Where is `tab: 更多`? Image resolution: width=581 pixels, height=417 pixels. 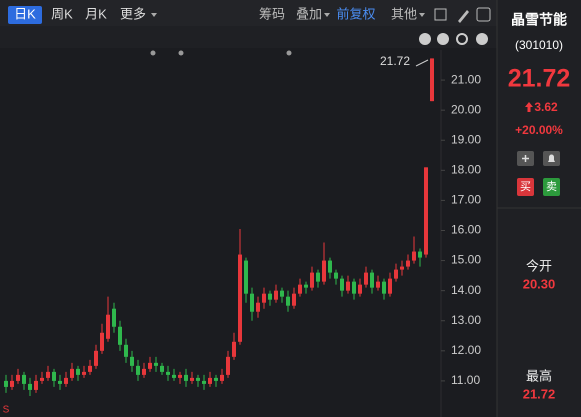
tab: 更多 is located at coordinates (133, 13).